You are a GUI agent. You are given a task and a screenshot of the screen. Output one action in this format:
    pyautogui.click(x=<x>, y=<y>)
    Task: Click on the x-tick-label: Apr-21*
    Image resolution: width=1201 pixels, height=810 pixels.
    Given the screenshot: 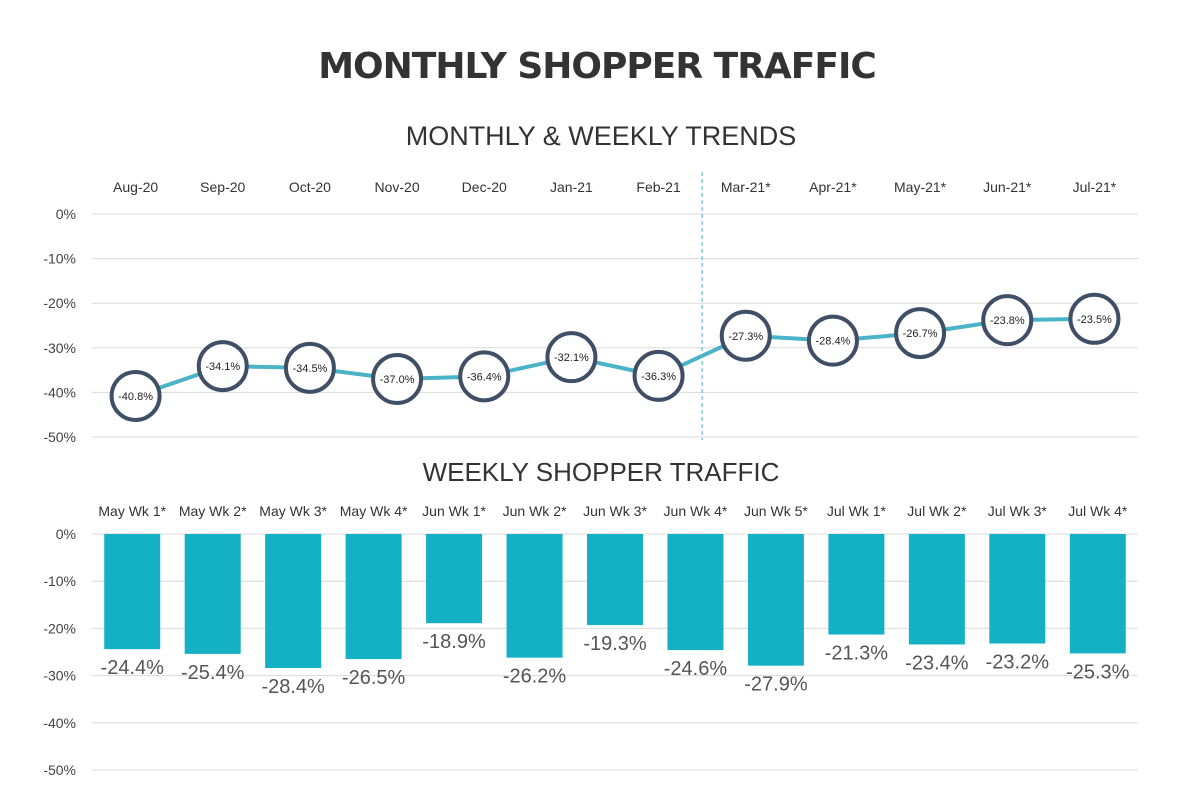 What is the action you would take?
    pyautogui.click(x=833, y=187)
    